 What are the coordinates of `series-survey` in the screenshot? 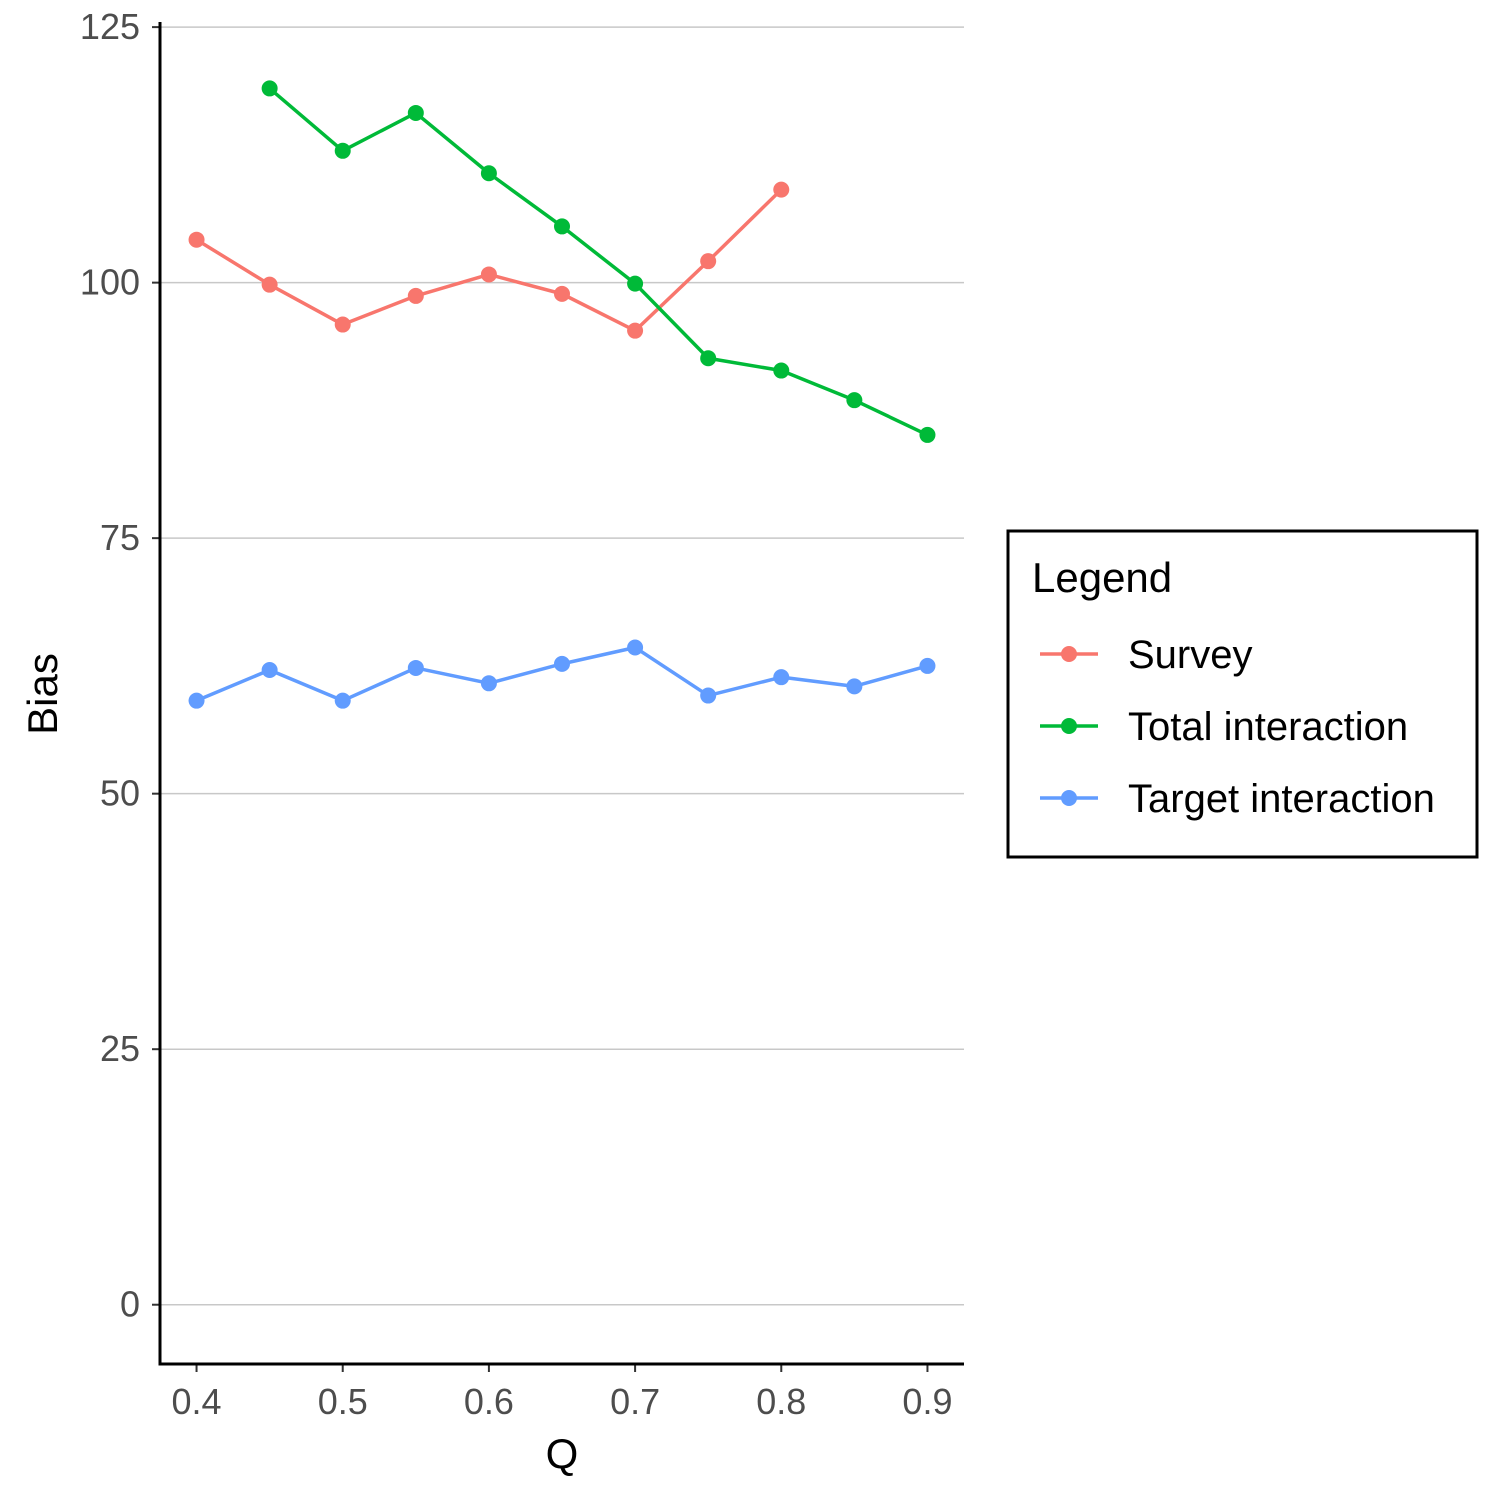 It's located at (489, 260).